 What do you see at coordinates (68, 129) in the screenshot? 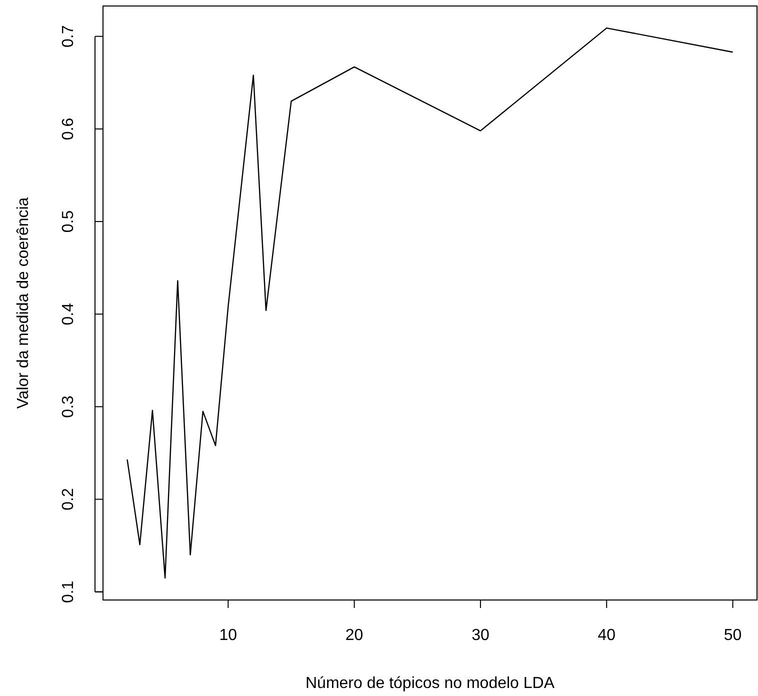
I see `y-tick-label: 0.6` at bounding box center [68, 129].